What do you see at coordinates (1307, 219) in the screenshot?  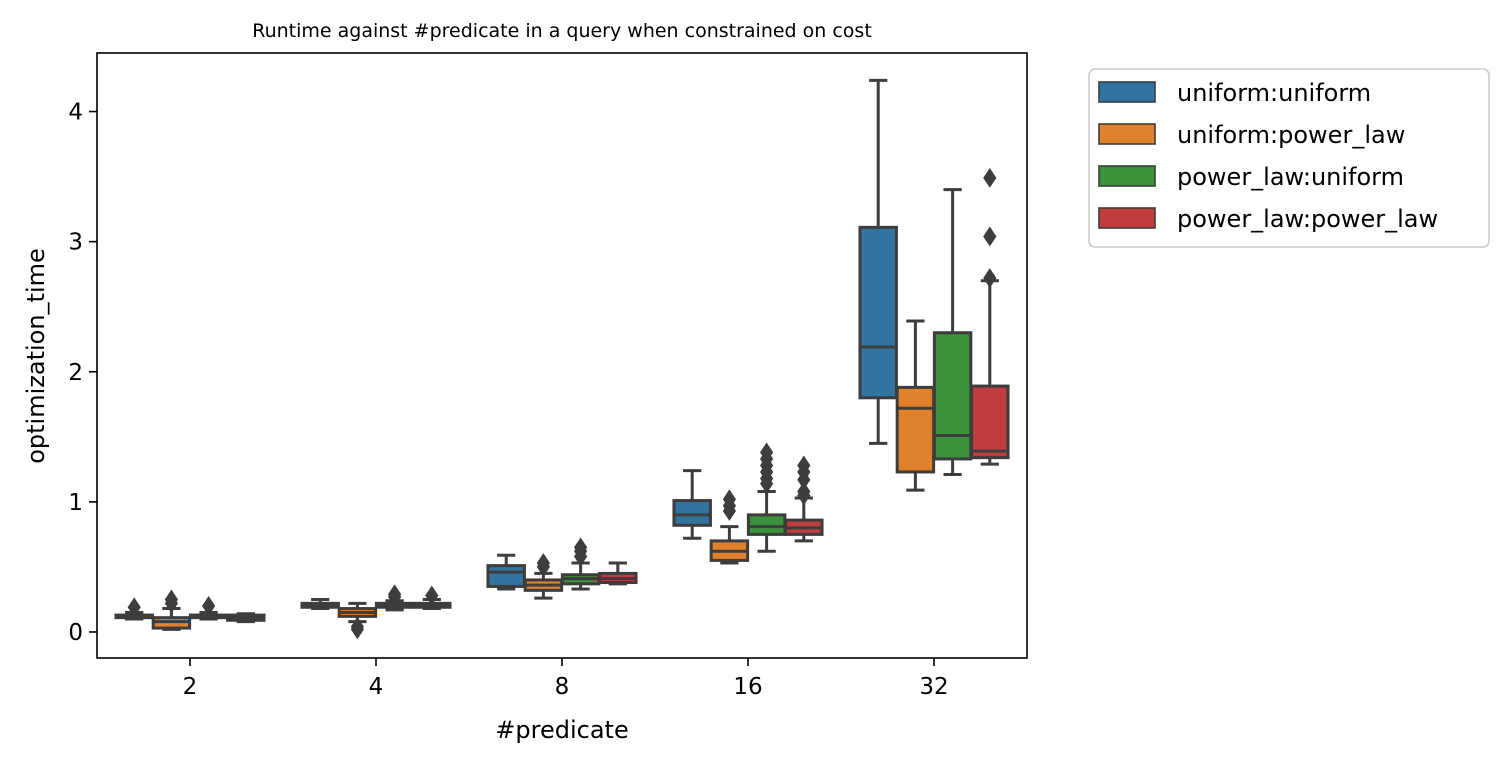 I see `legend-label: power_law:power_law` at bounding box center [1307, 219].